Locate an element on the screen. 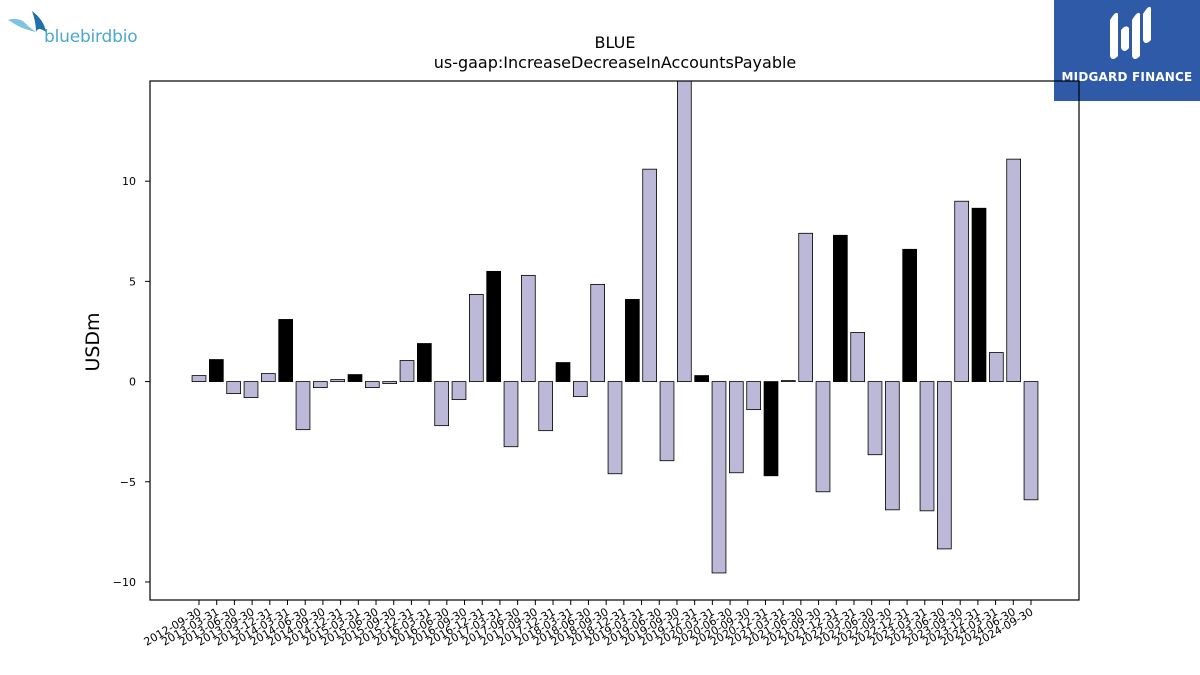  y-axis-ticks: −10 −5 0 5 10 is located at coordinates (131, 382).